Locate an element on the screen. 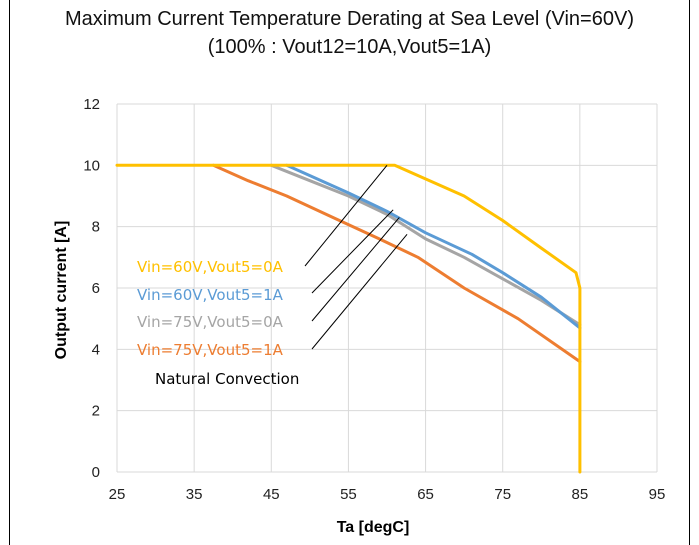  x-tick-label: 35 is located at coordinates (194, 494).